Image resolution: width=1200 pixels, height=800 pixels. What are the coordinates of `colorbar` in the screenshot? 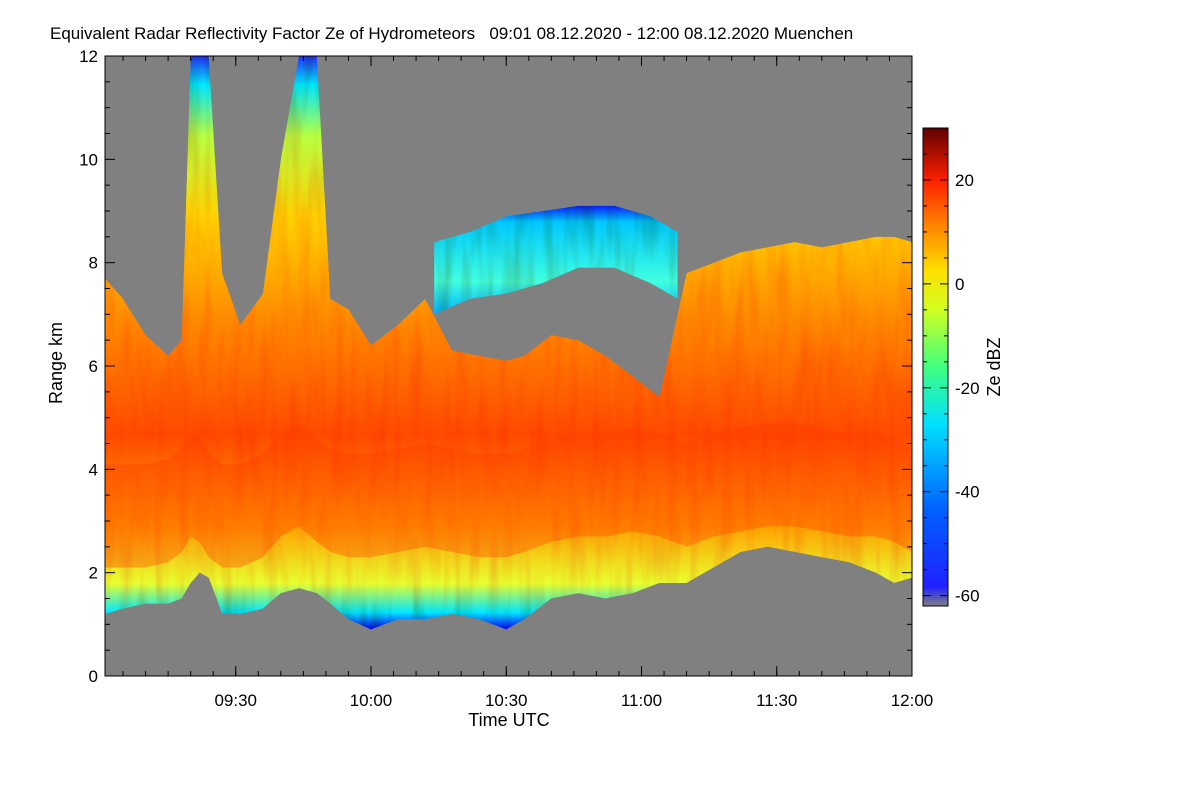 It's located at (935, 367).